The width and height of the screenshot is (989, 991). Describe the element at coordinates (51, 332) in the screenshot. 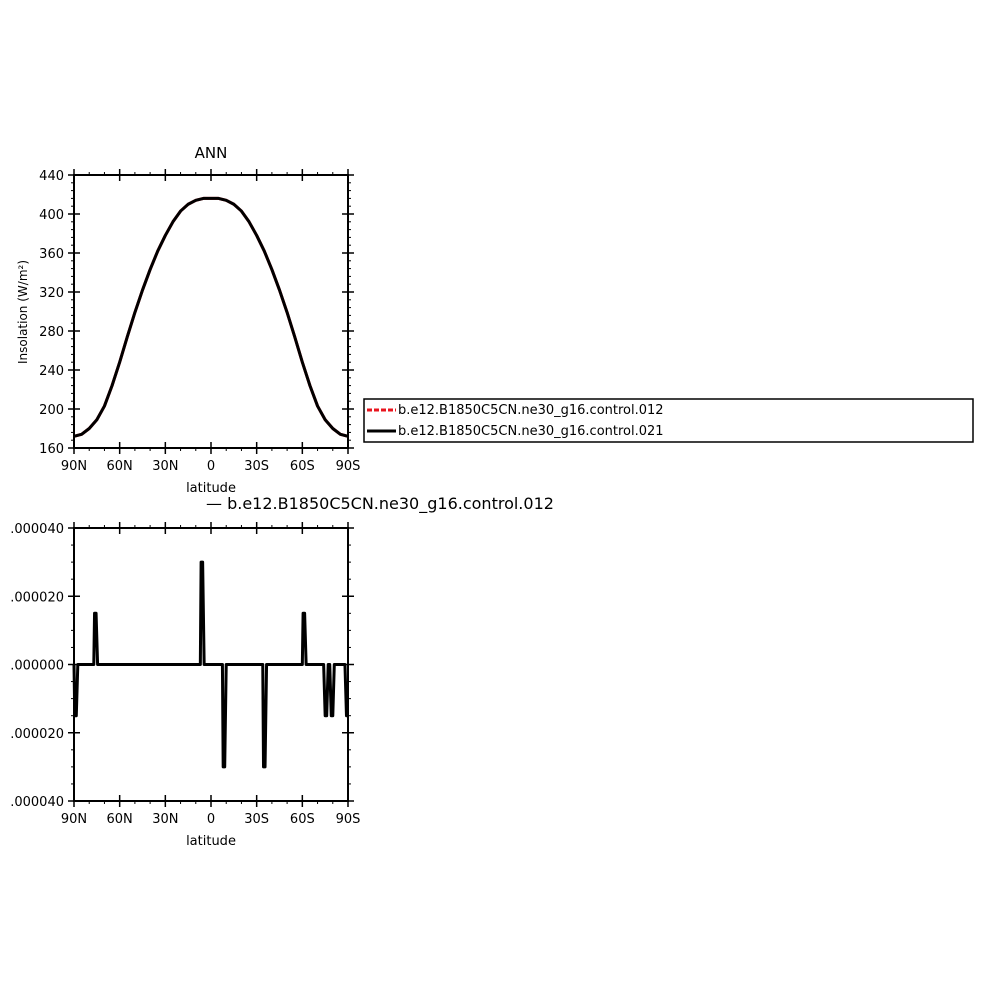

I see `y-tick-label: 280` at that location.